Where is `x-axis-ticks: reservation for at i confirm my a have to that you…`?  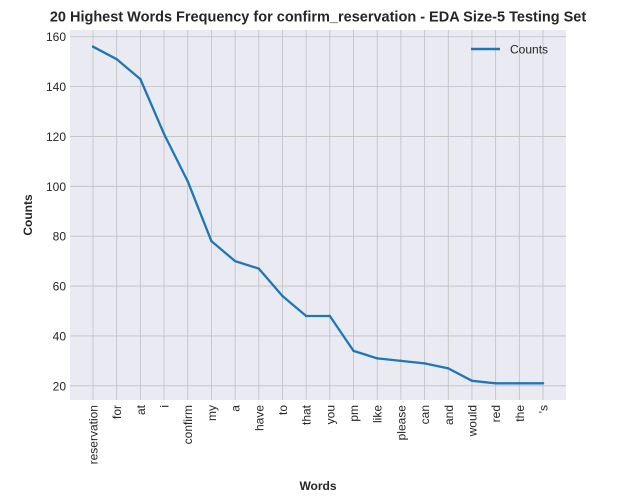 x-axis-ticks: reservation for at i confirm my a have to that you… is located at coordinates (319, 434).